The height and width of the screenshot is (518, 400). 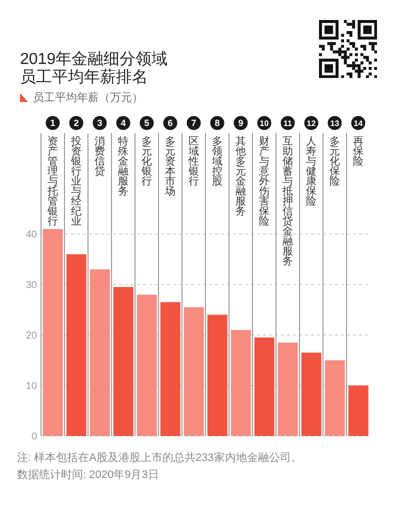 What do you see at coordinates (216, 161) in the screenshot?
I see `x-tick-label: 多领域控股` at bounding box center [216, 161].